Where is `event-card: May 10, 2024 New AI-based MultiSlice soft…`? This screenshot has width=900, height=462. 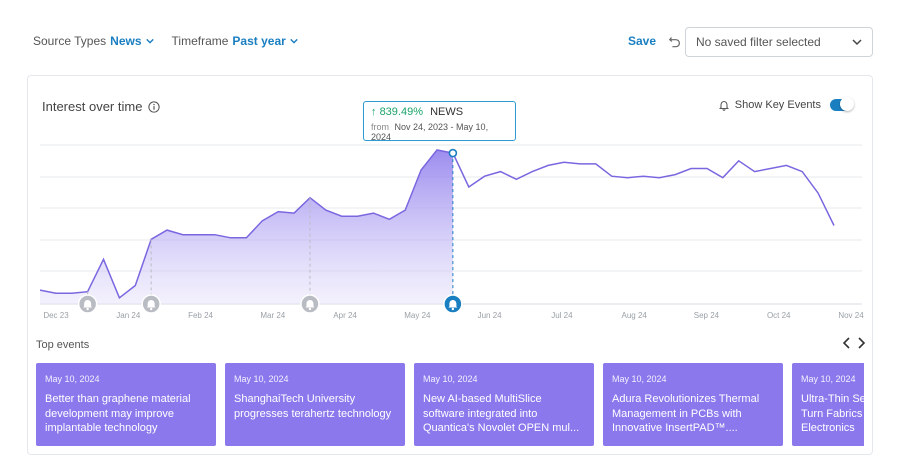
event-card: May 10, 2024 New AI-based MultiSlice soft… is located at coordinates (504, 404).